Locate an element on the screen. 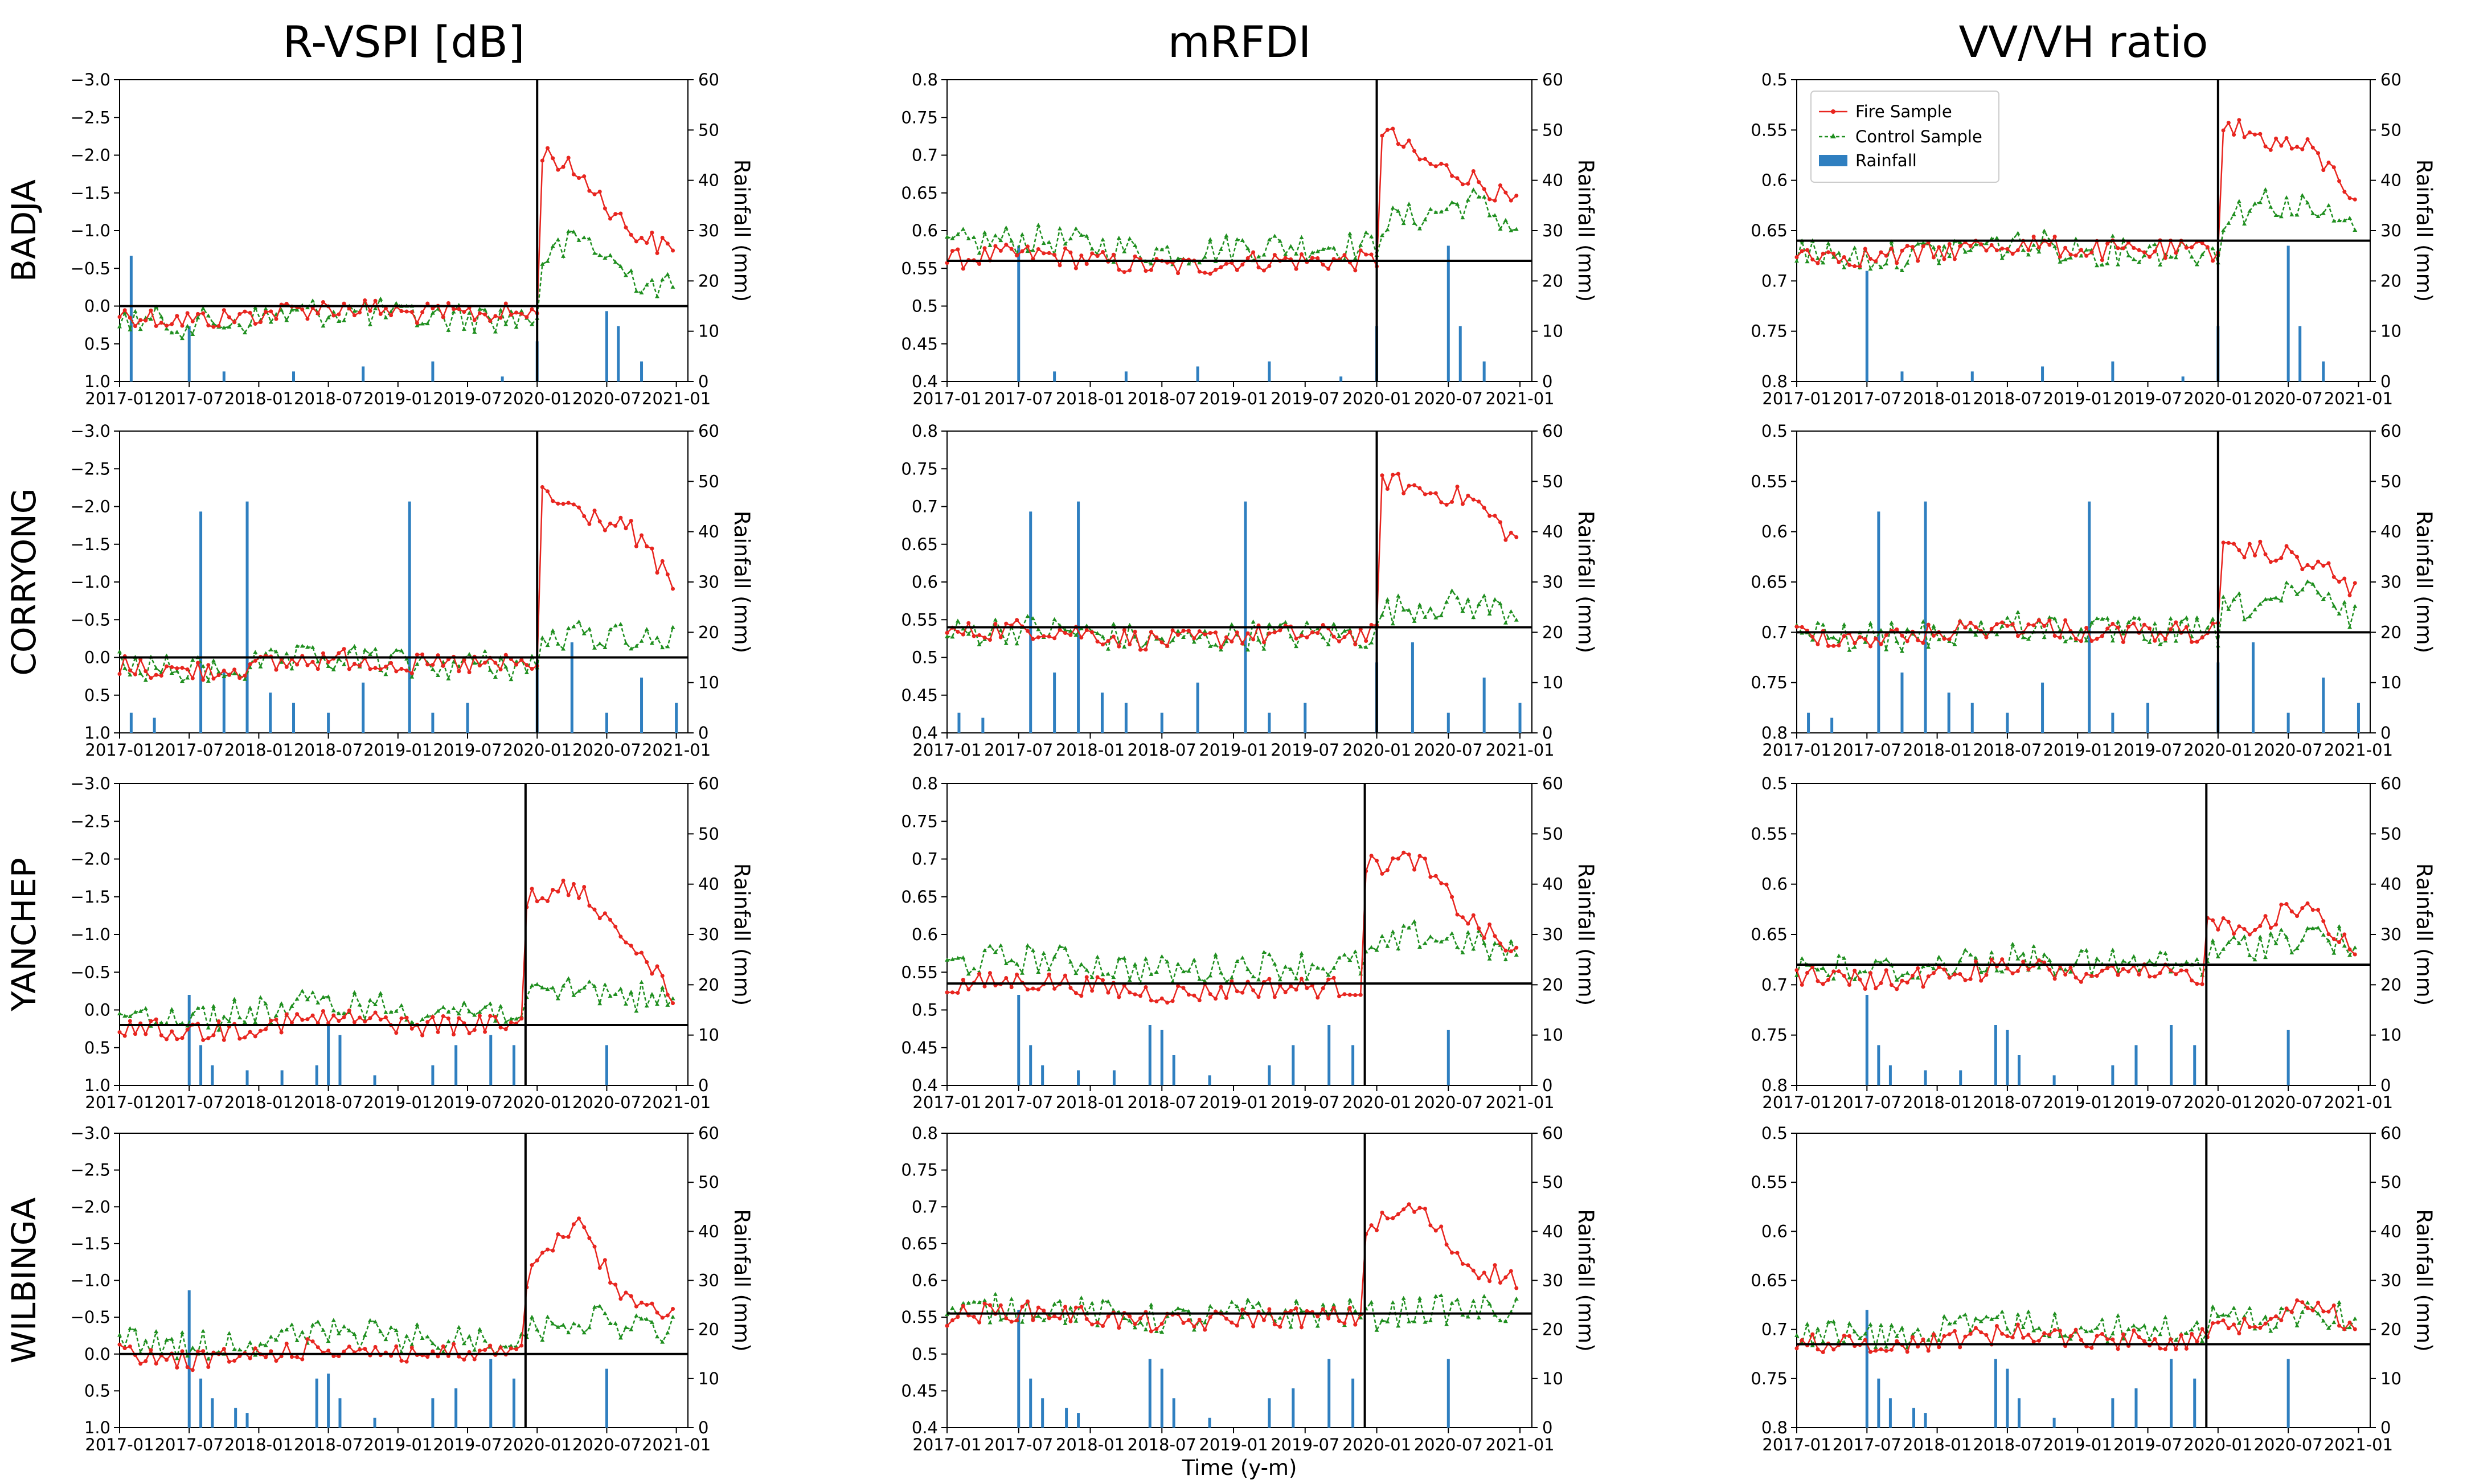  right-tick-label: 0 is located at coordinates (1547, 733).